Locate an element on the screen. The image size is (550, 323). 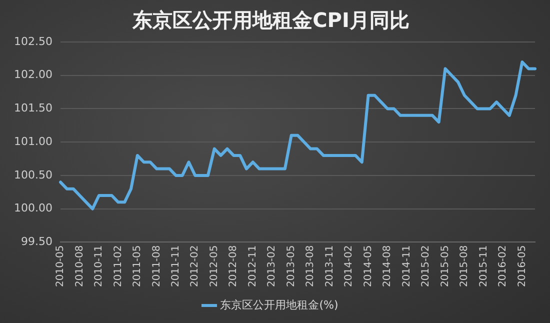
x-tick-label: 2012-11 is located at coordinates (252, 266).